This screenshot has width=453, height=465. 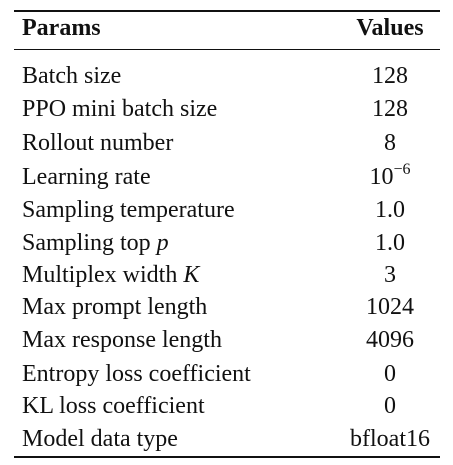 I want to click on param-cell: PPO mini batch size, so click(x=119, y=109).